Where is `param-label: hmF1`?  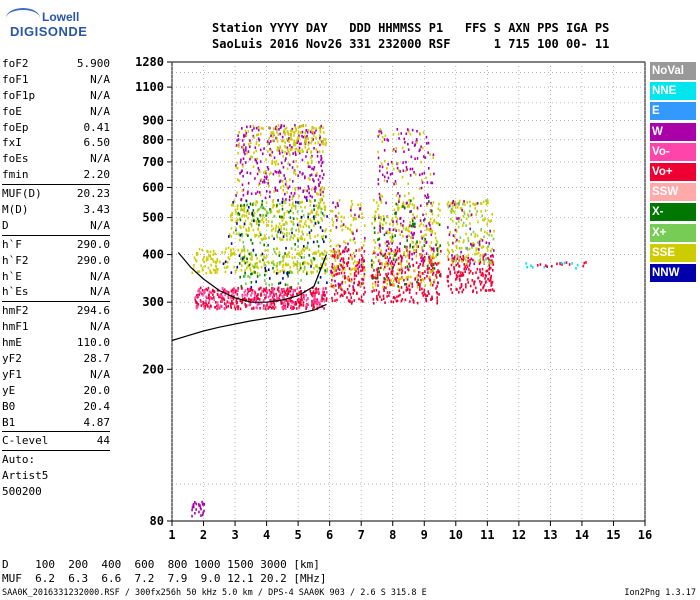
param-label: hmF1 is located at coordinates (15, 327).